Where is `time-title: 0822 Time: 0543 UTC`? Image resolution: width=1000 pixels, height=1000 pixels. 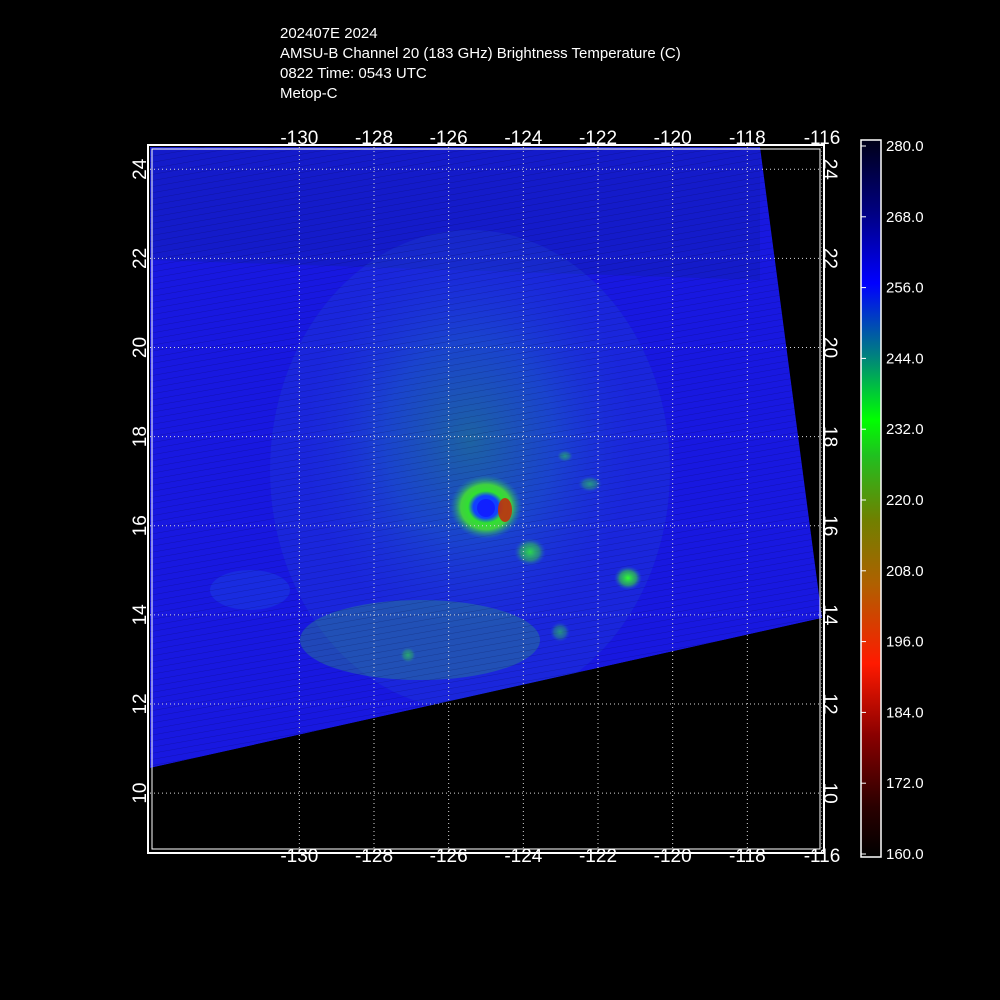
time-title: 0822 Time: 0543 UTC is located at coordinates (353, 73).